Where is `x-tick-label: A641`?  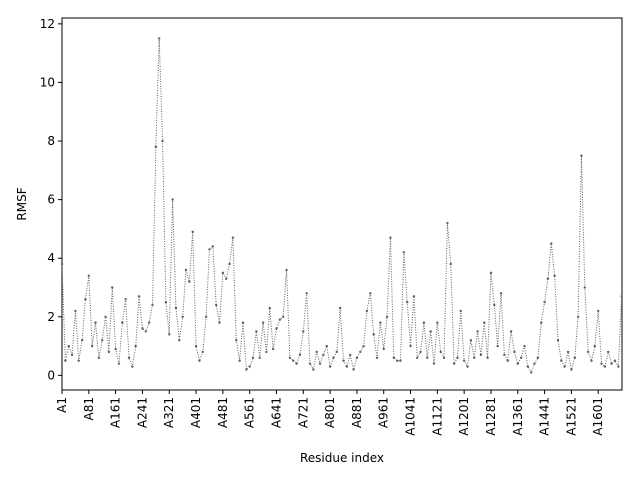
x-tick-label: A641 is located at coordinates (276, 412).